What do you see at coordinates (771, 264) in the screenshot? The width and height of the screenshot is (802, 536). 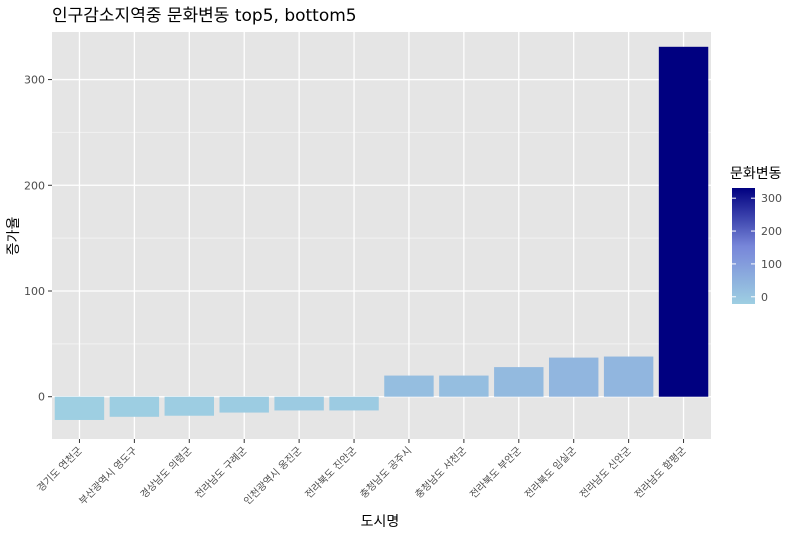 I see `legend-tick-label: 100` at bounding box center [771, 264].